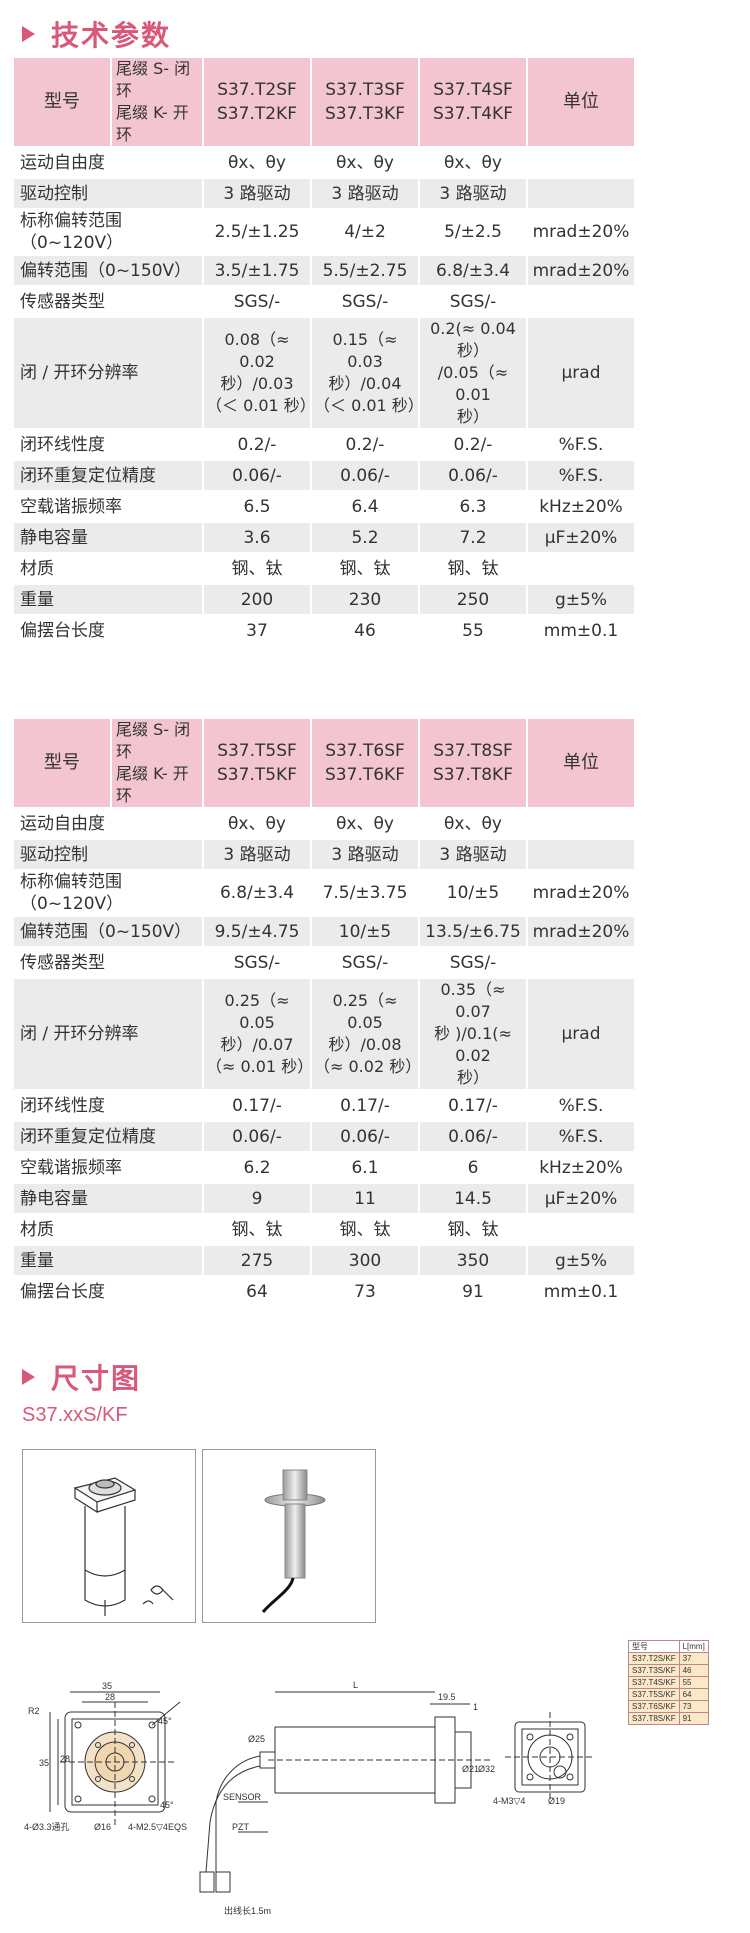 This screenshot has height=1933, width=750. Describe the element at coordinates (366, 894) in the screenshot. I see `row-value: 7.5/±3.75` at that location.